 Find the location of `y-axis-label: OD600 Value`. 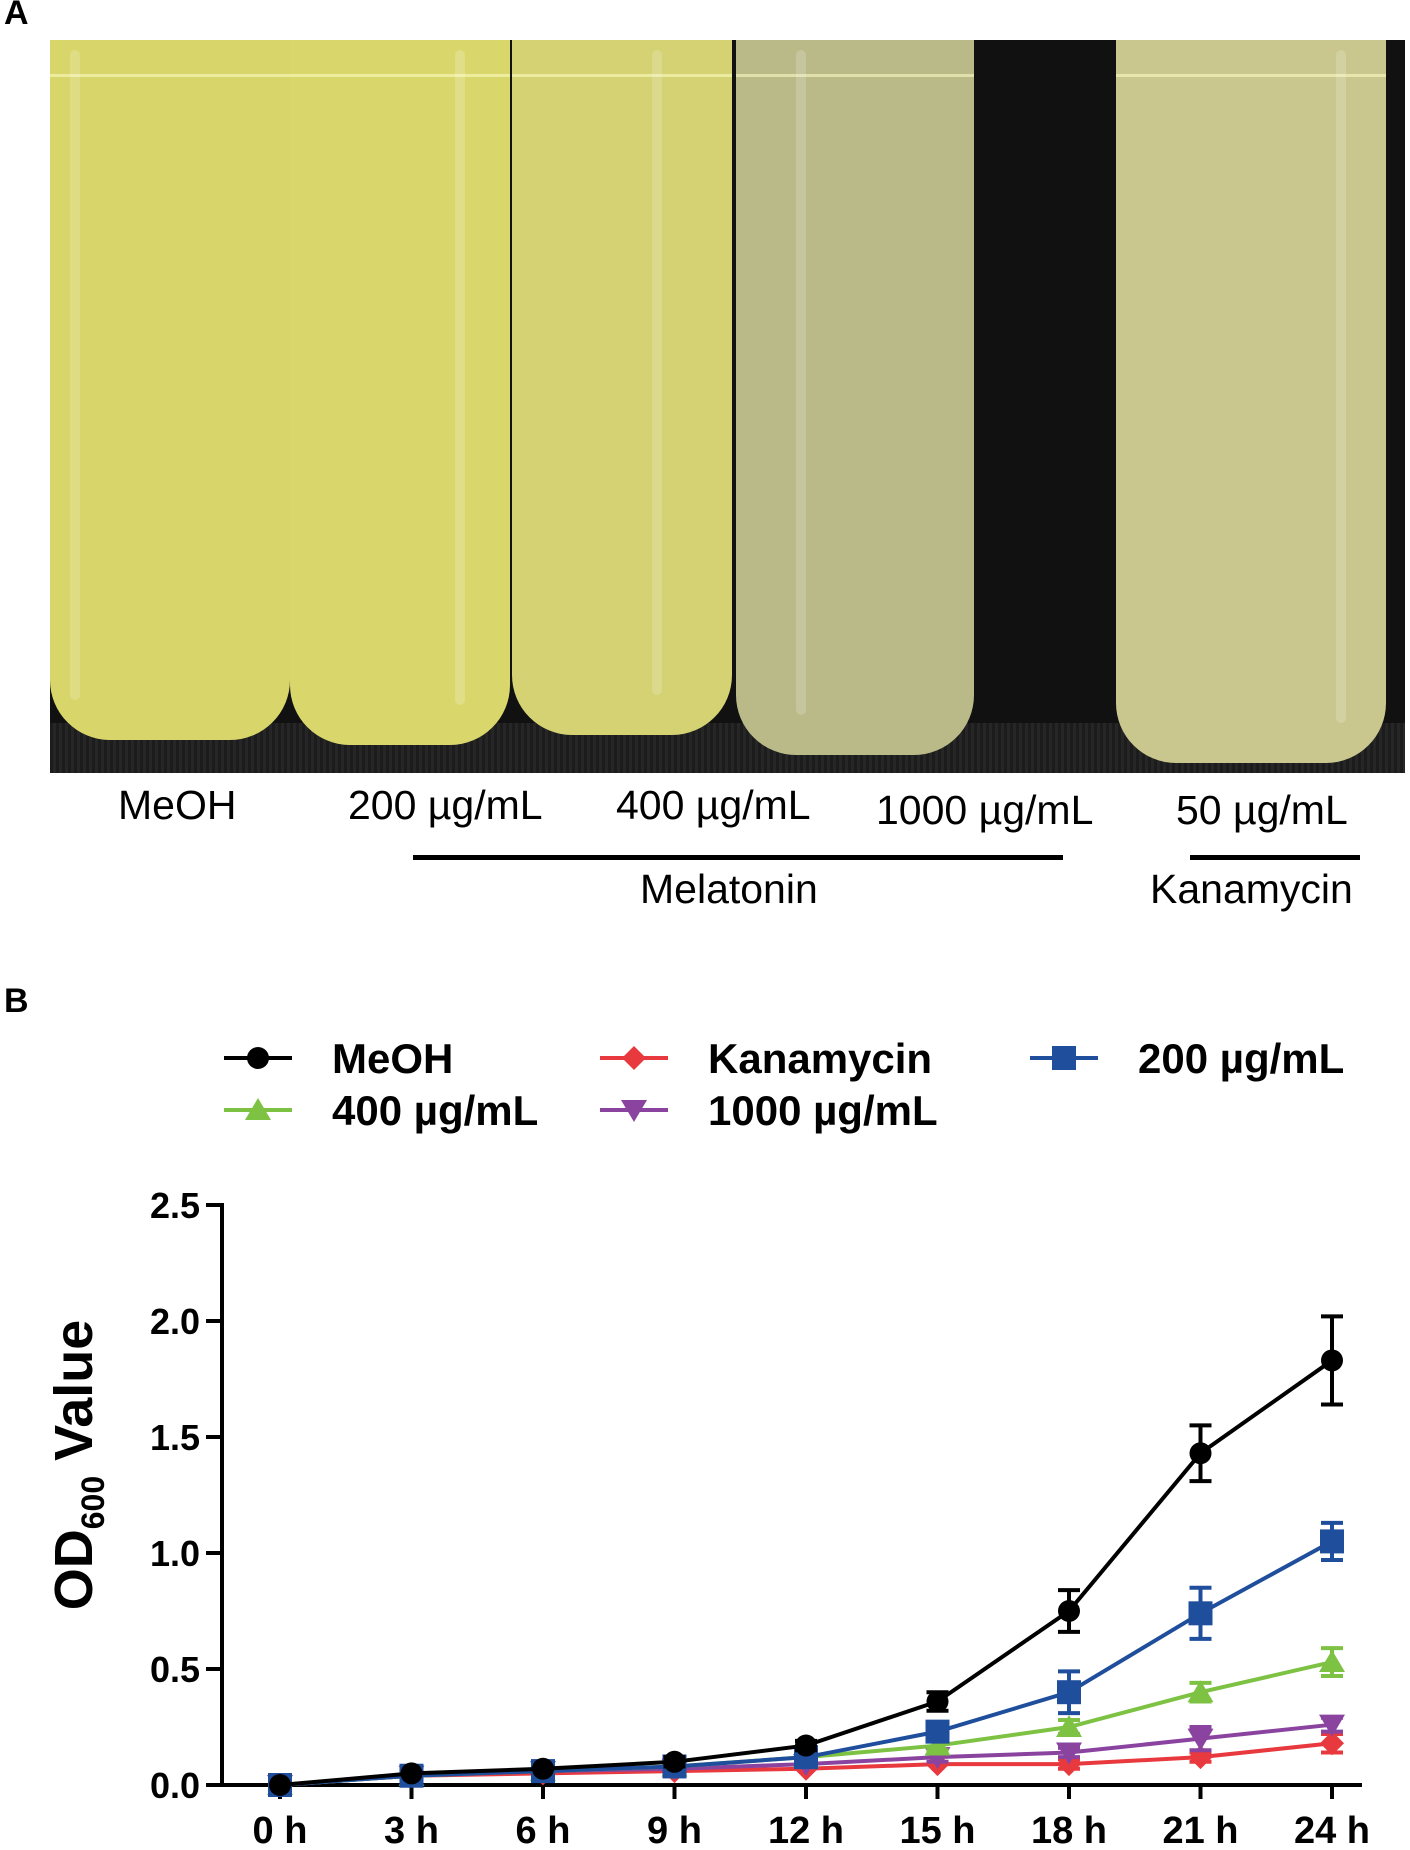

y-axis-label: OD600 Value is located at coordinates (77, 1465).